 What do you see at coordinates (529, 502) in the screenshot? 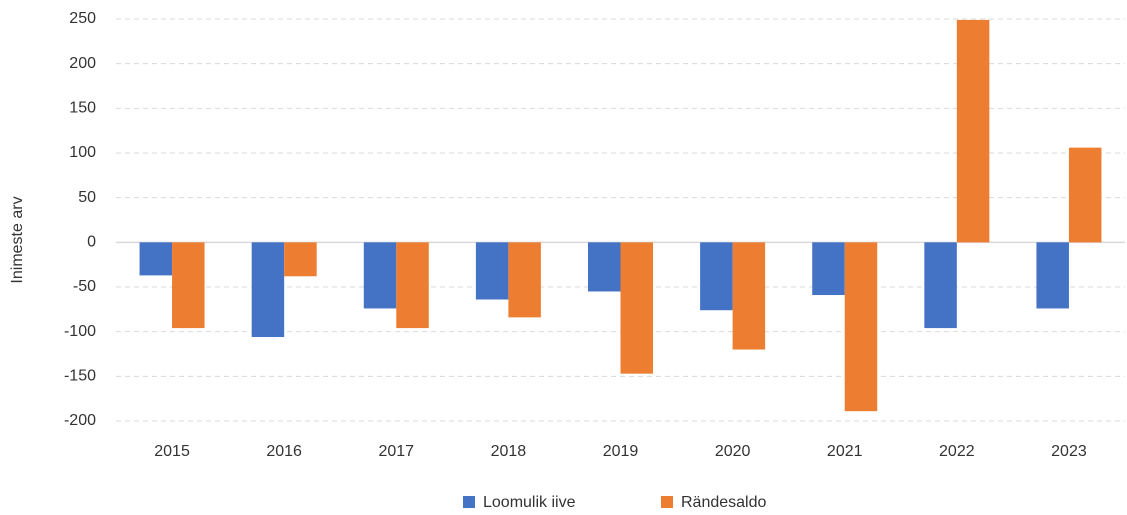
I see `legend-label: Loomulik iive` at bounding box center [529, 502].